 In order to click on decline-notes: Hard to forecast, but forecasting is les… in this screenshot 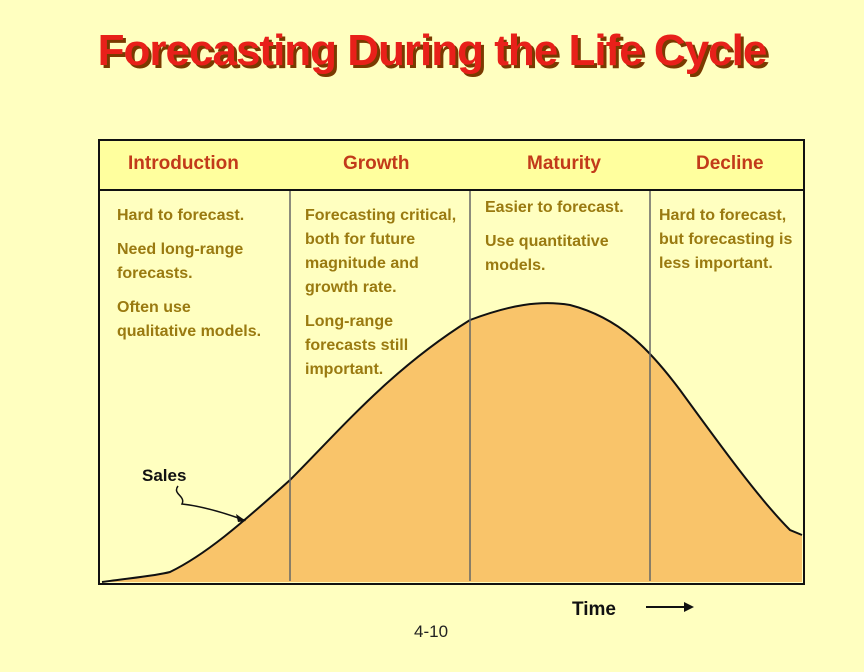, I will do `click(731, 245)`.